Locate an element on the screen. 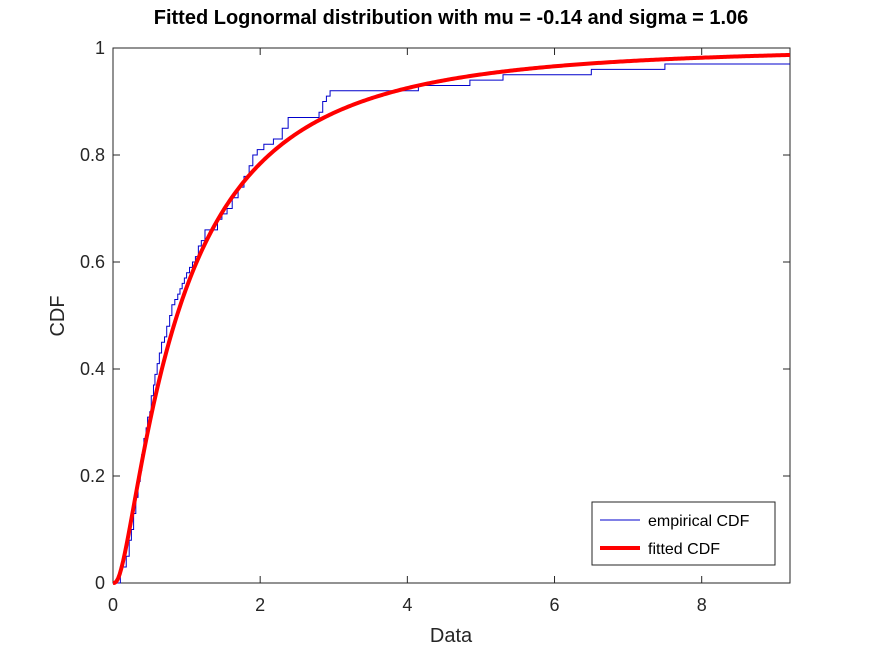 Image resolution: width=872 pixels, height=654 pixels. legend: empirical CDF fitted CDF is located at coordinates (683, 533).